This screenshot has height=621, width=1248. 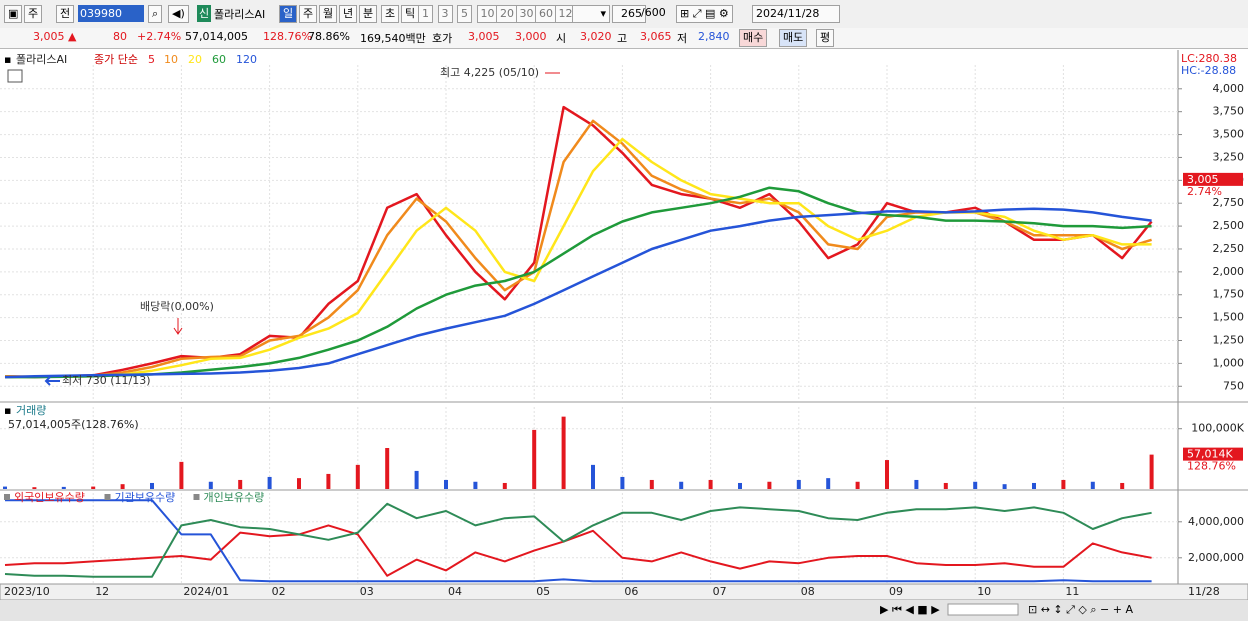 I want to click on panel-title: 거래량, so click(x=31, y=410).